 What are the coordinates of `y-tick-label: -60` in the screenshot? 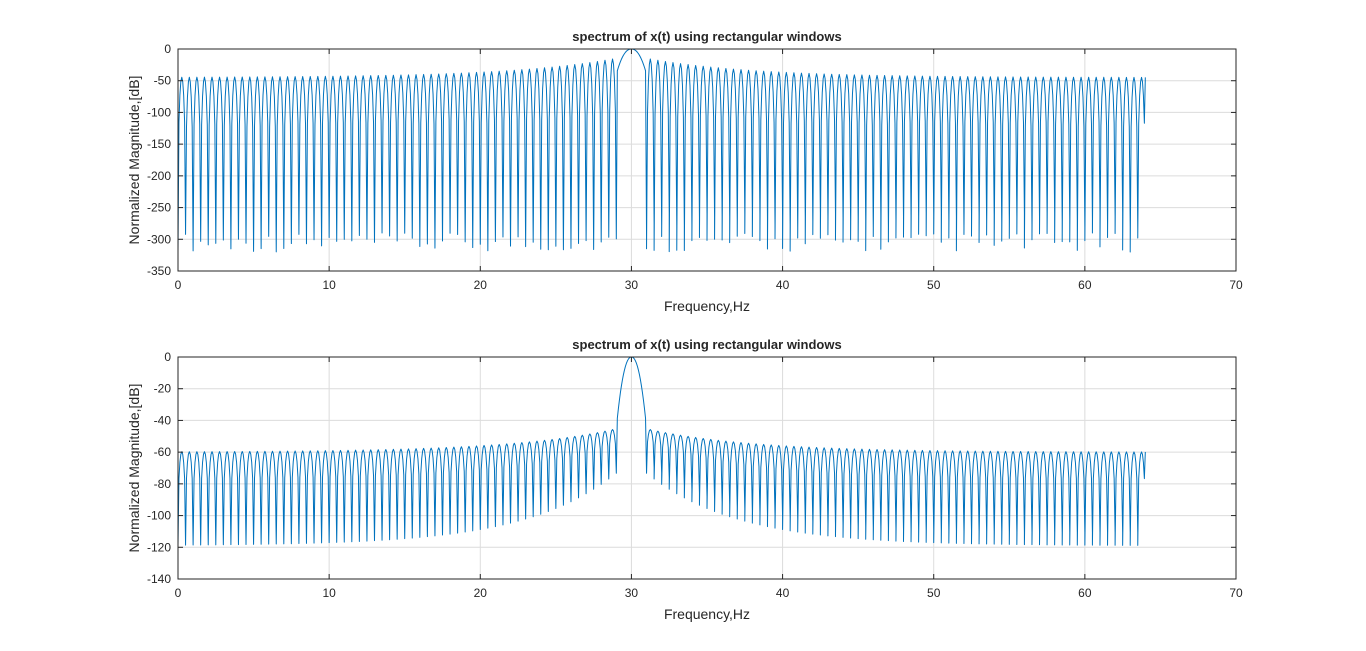 It's located at (163, 452).